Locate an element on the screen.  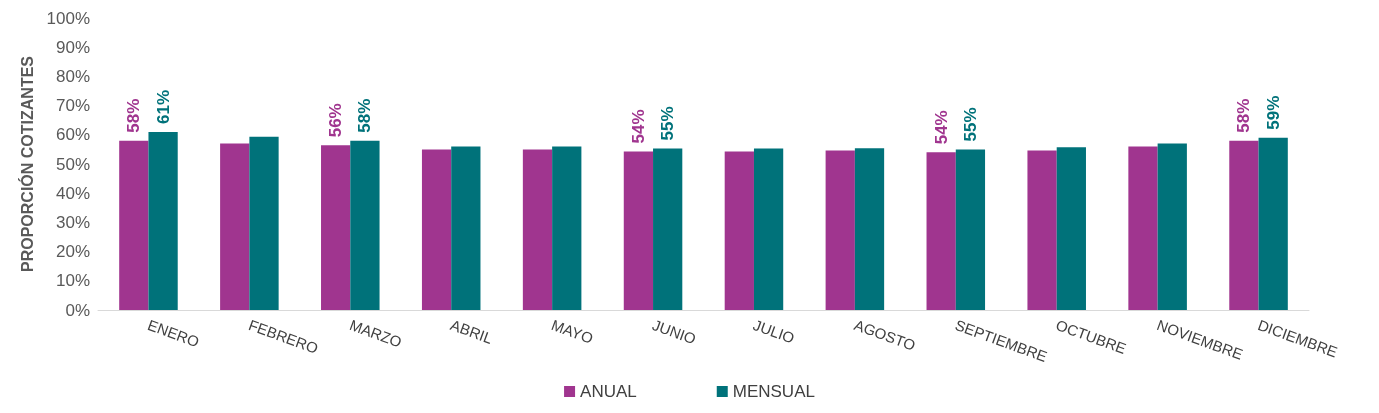
x-tick-label: ABRIL is located at coordinates (471, 331).